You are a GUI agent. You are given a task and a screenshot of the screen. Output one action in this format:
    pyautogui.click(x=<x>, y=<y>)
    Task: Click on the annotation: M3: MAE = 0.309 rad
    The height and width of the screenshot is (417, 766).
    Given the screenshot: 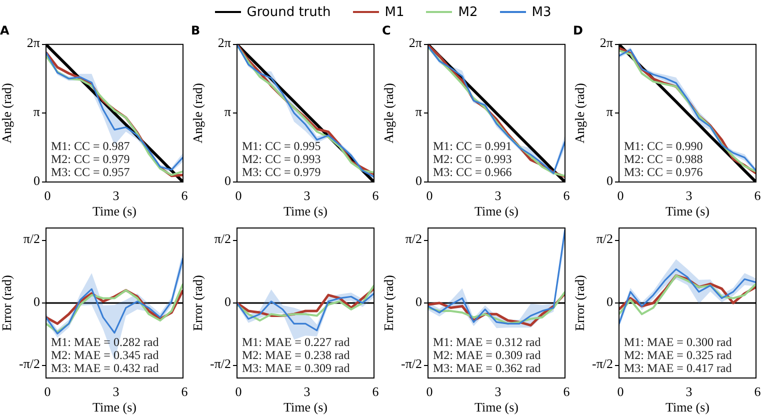 What is the action you would take?
    pyautogui.click(x=296, y=368)
    